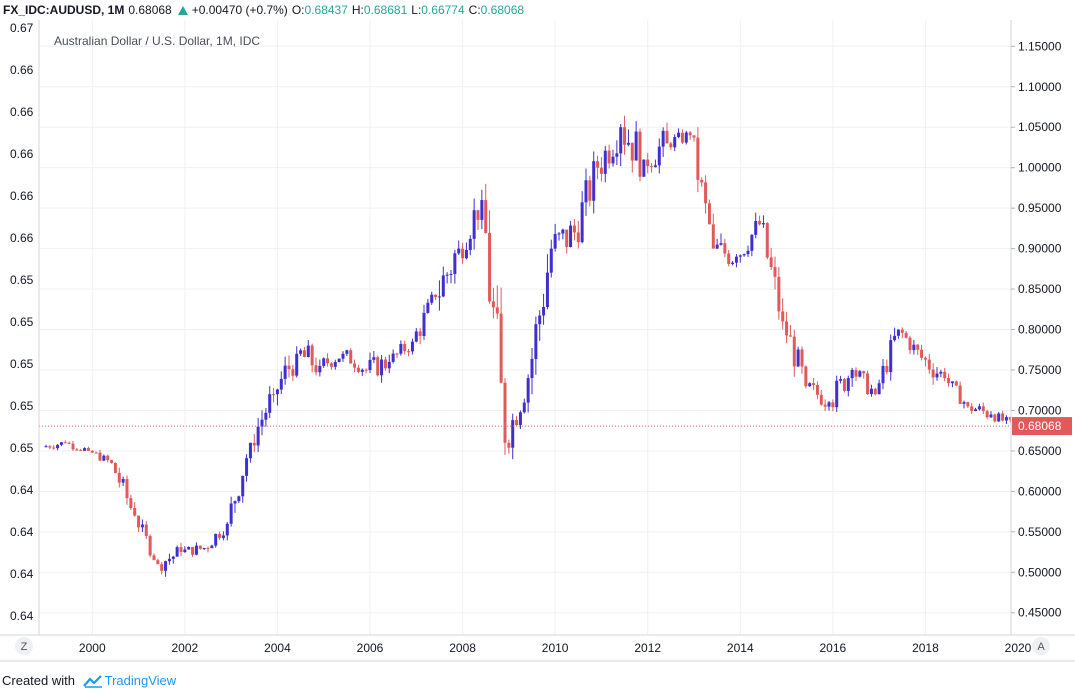  What do you see at coordinates (24, 647) in the screenshot?
I see `scale-z-label: Z` at bounding box center [24, 647].